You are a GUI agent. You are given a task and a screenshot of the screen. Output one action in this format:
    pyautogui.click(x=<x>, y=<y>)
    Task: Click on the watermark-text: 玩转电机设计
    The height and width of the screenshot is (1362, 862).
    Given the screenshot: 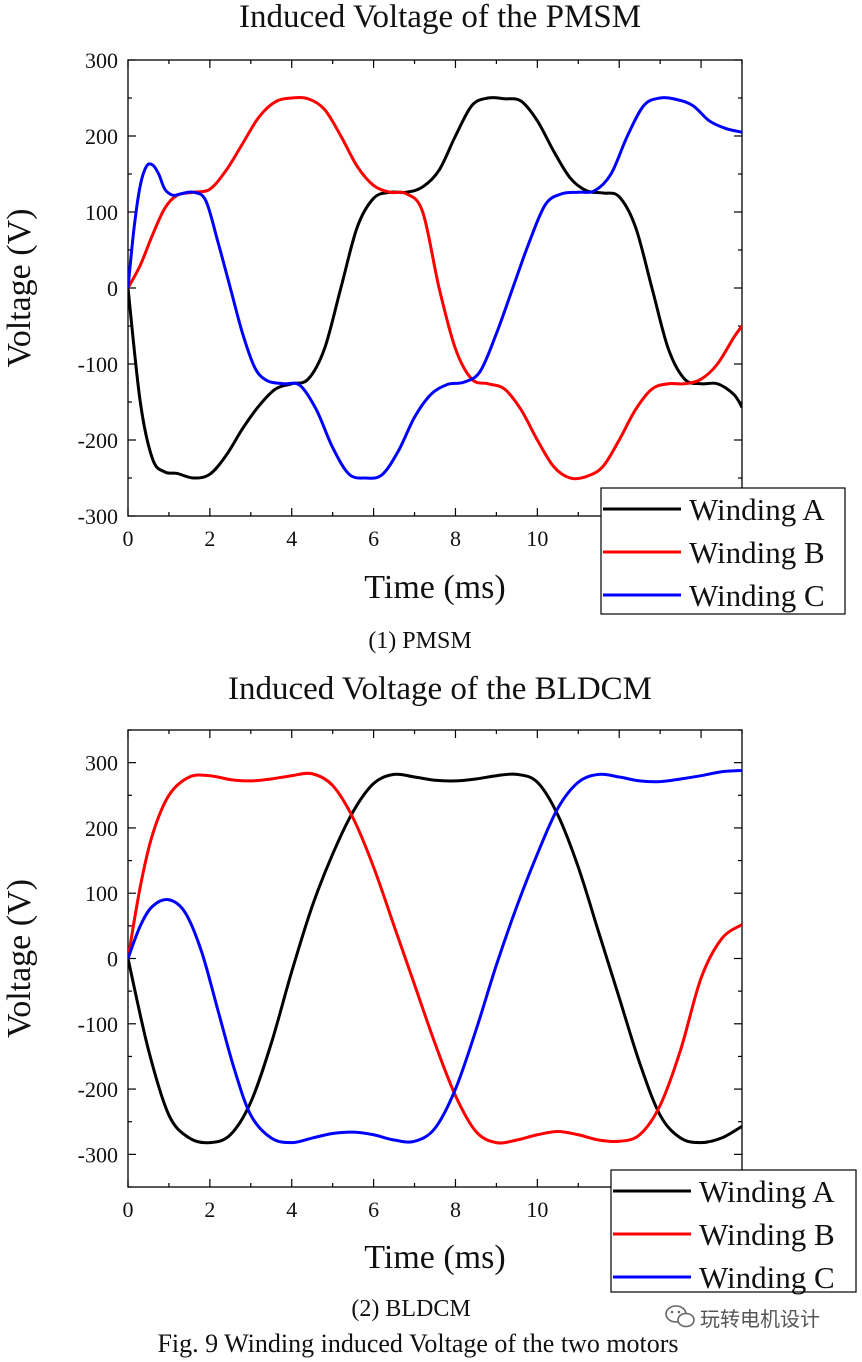 What is the action you would take?
    pyautogui.click(x=760, y=1319)
    